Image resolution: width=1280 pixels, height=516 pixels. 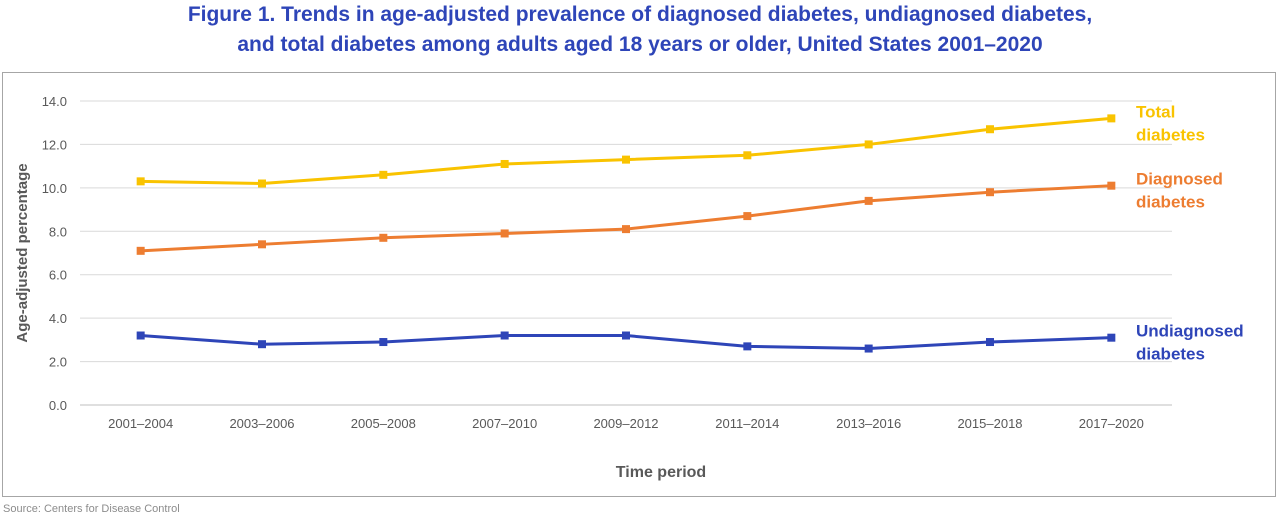 I want to click on x-tick-label: 2003–2006, so click(x=261, y=423).